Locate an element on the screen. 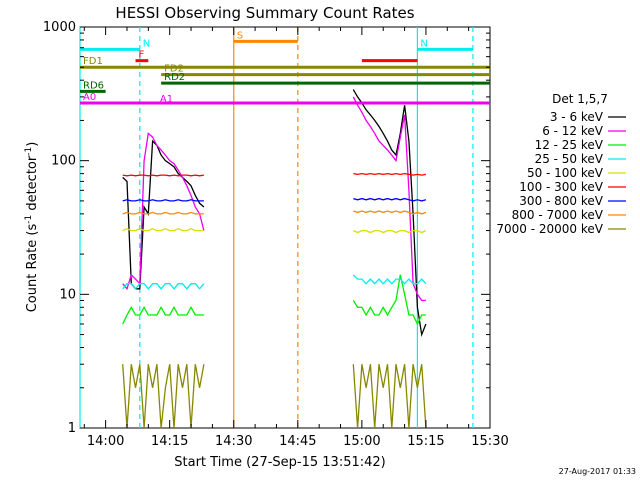 This screenshot has width=640, height=480. footer-timestamp: 27-Aug-2017 01:33 is located at coordinates (597, 471).